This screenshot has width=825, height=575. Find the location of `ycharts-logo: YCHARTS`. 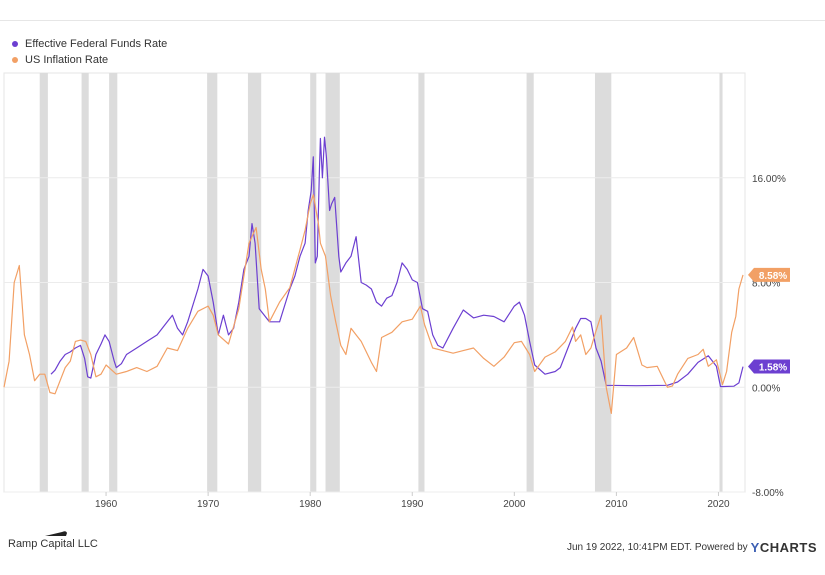

ycharts-logo: YCHARTS is located at coordinates (784, 547).